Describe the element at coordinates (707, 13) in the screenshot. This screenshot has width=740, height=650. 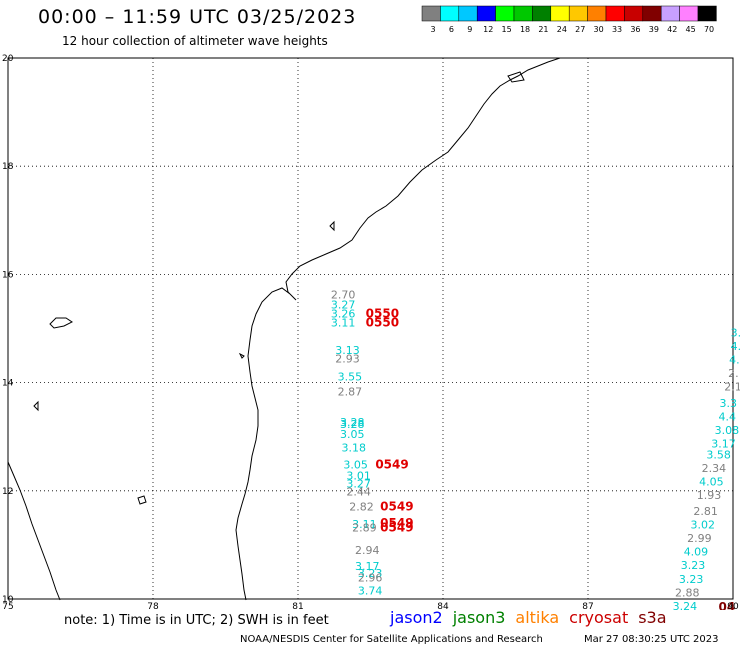
I see `colorbar-swatch` at that location.